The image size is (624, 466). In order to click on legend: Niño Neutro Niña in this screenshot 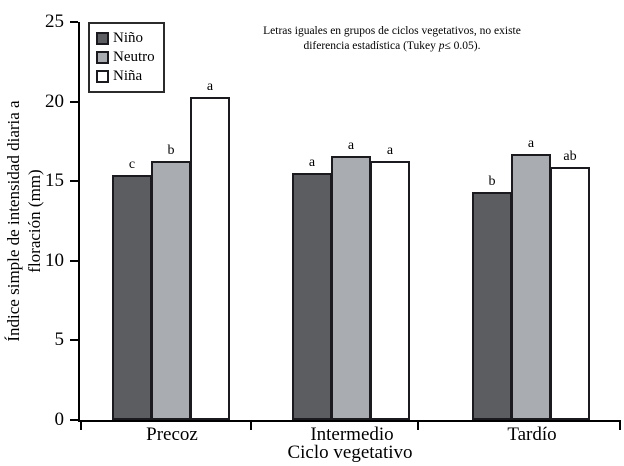, I will do `click(126, 57)`.